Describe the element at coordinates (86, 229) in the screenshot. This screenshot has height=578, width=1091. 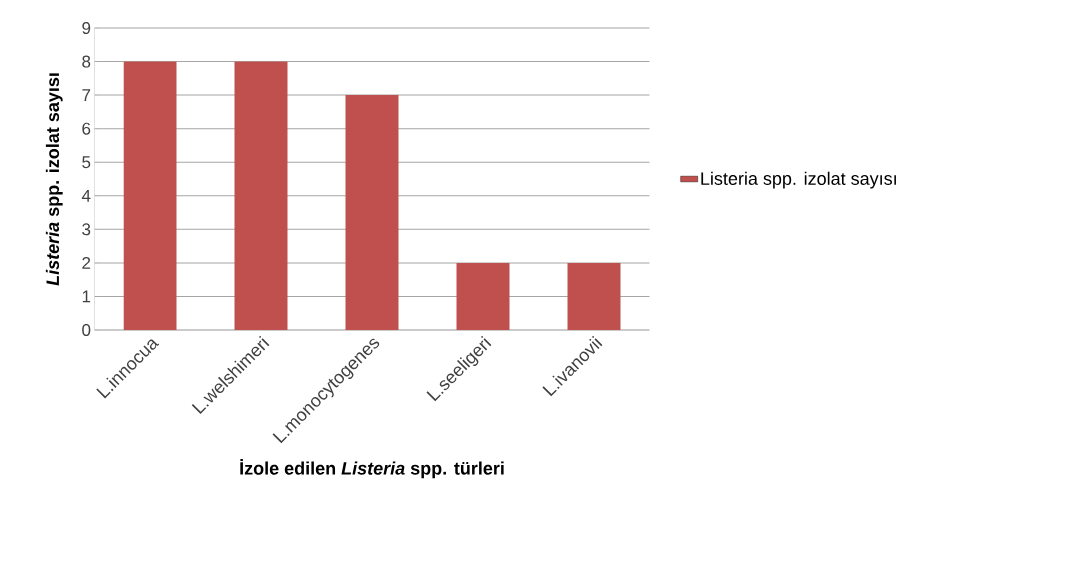
I see `y-tick-label: 3` at that location.